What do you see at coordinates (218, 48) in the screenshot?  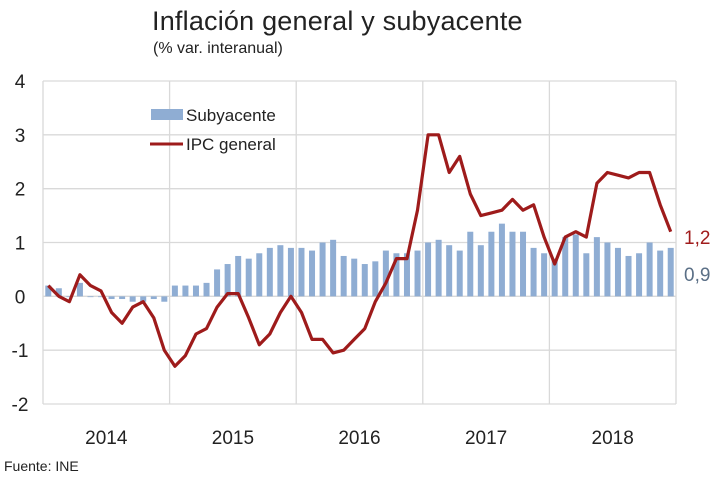 I see `chart-subtitle: (% var. interanual)` at bounding box center [218, 48].